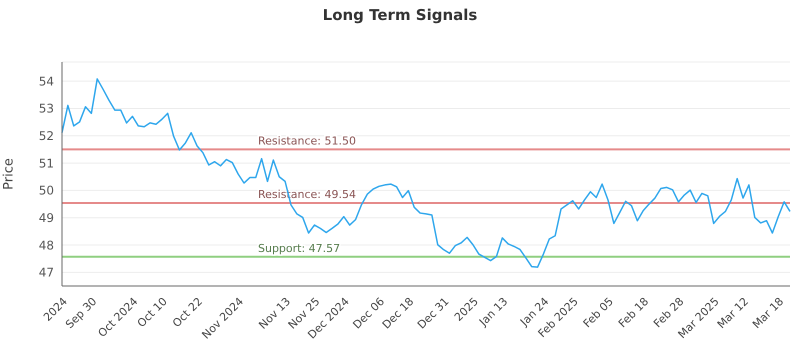  What do you see at coordinates (598, 312) in the screenshot?
I see `x-tick-label: Feb 05` at bounding box center [598, 312].